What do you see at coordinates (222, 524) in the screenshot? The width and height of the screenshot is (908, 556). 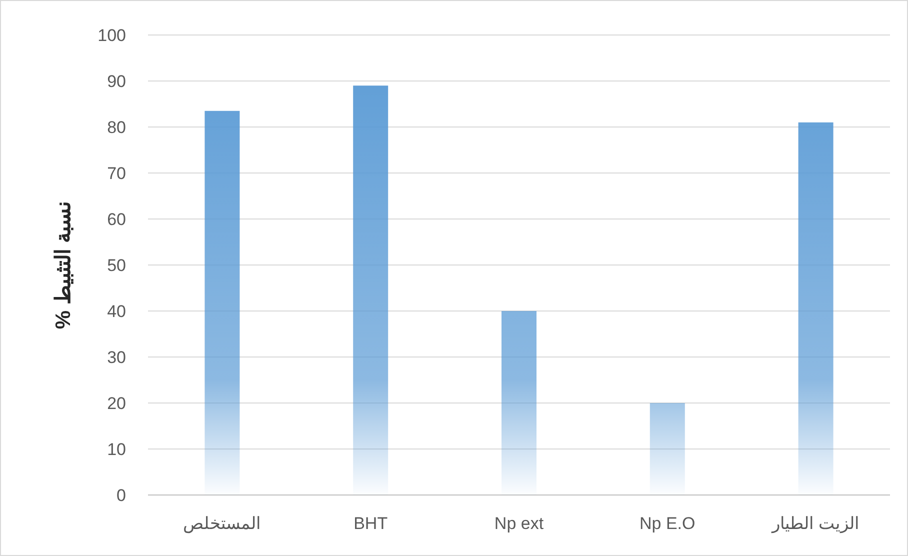 I see `x-tick-label: المستخلص` at bounding box center [222, 524].